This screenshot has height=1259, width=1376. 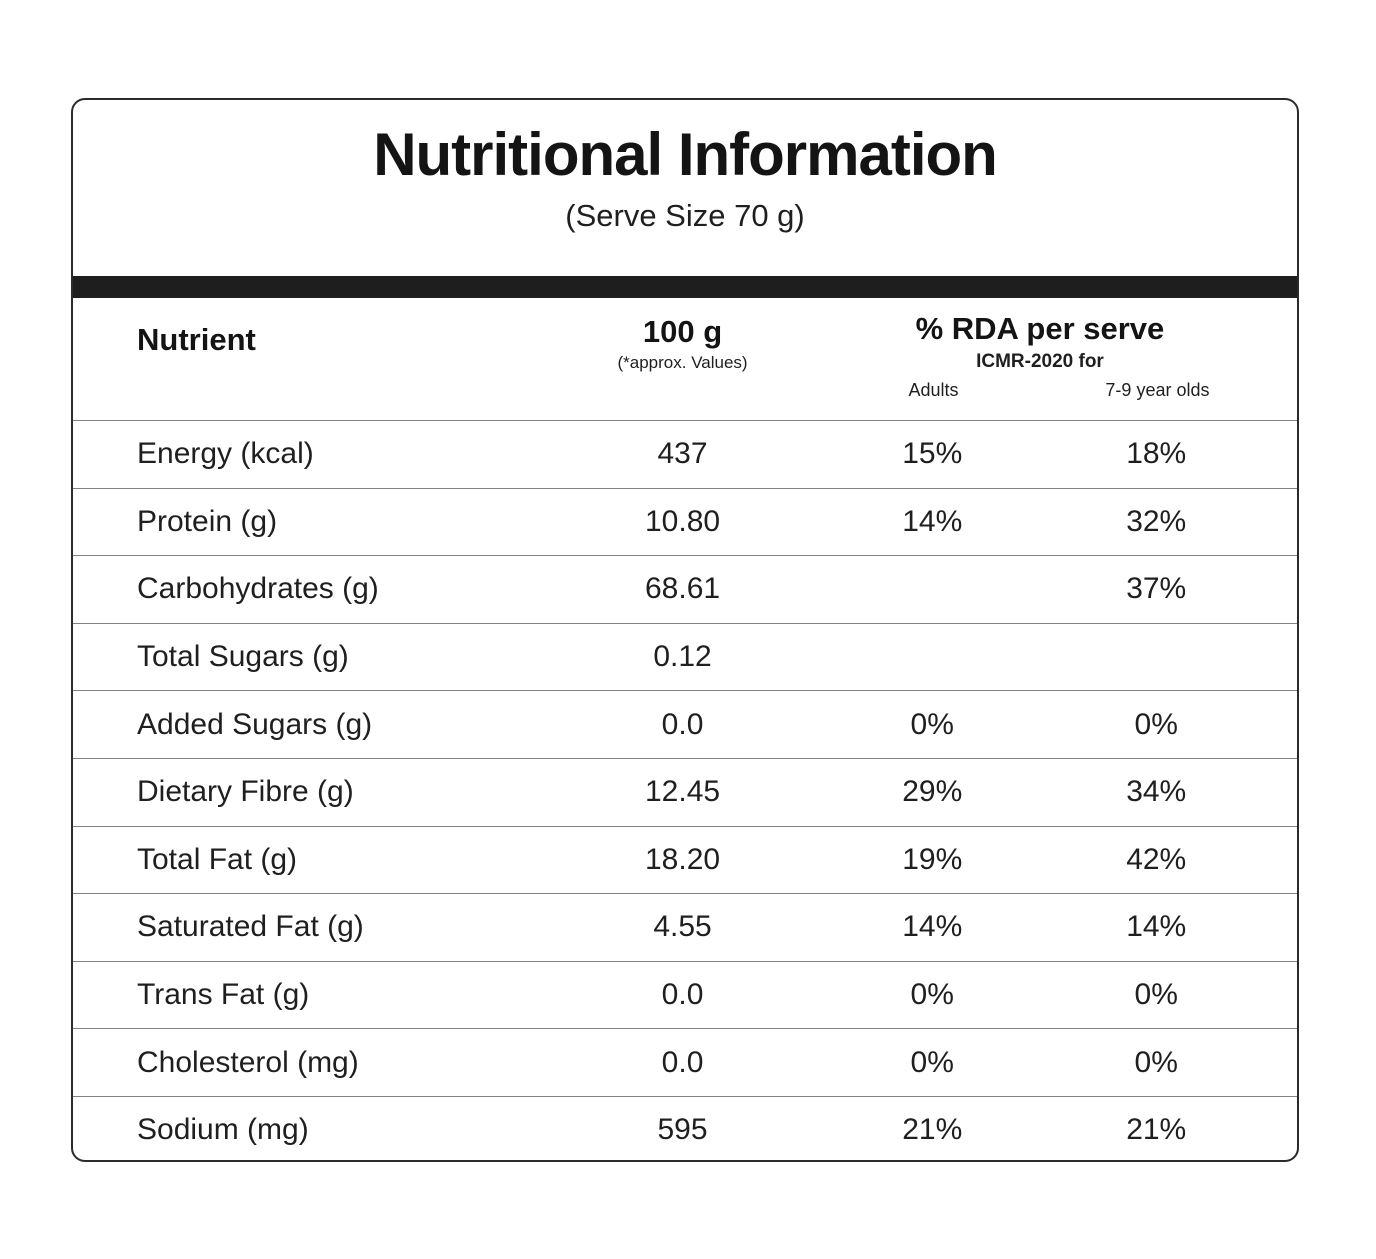 What do you see at coordinates (225, 454) in the screenshot?
I see `nutrient-name: Energy (kcal)` at bounding box center [225, 454].